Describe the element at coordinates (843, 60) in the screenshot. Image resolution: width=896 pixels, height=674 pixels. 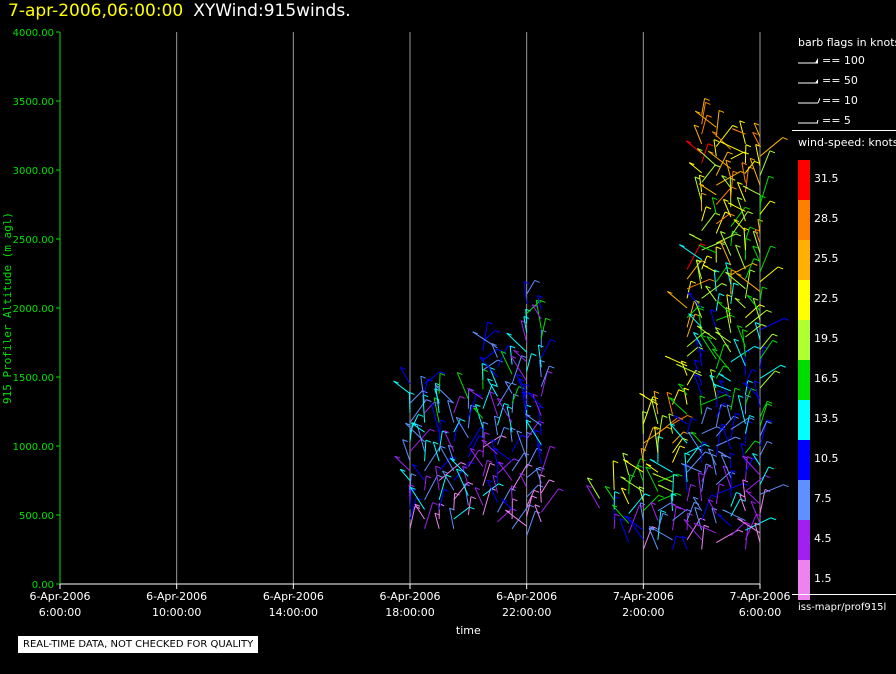
I see `barb-legend-label: == 100` at that location.